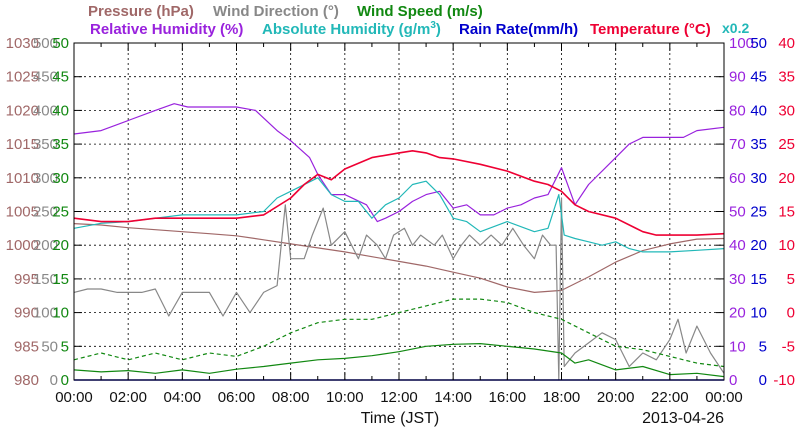 The width and height of the screenshot is (800, 439). Describe the element at coordinates (786, 212) in the screenshot. I see `y-tick-label-temperature: 15` at that location.